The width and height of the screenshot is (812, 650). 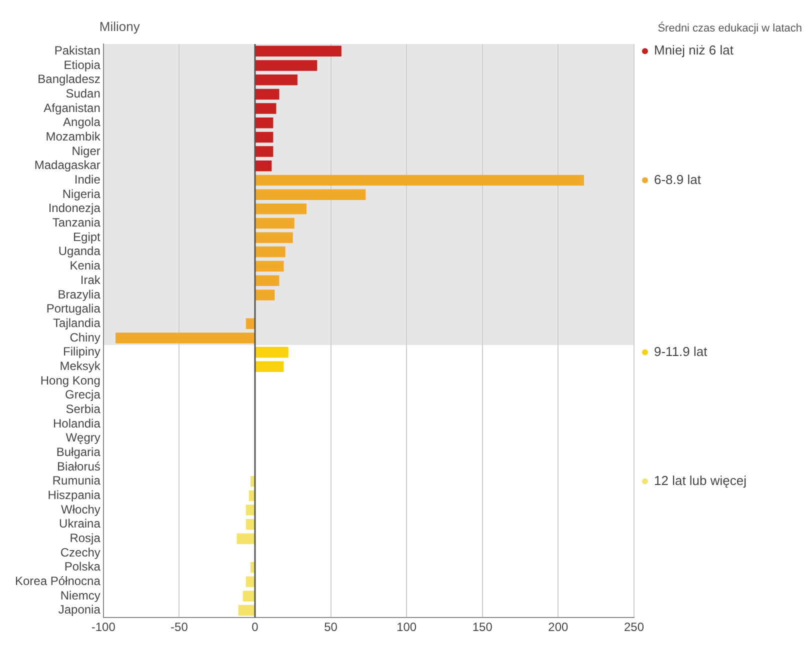 What do you see at coordinates (85, 538) in the screenshot?
I see `y-tick-label: Rosja` at bounding box center [85, 538].